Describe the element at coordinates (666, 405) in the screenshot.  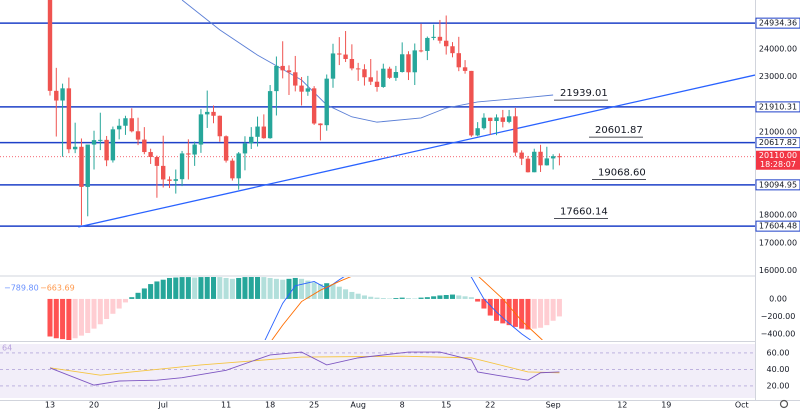
I see `x-tick-label: 19` at that location.